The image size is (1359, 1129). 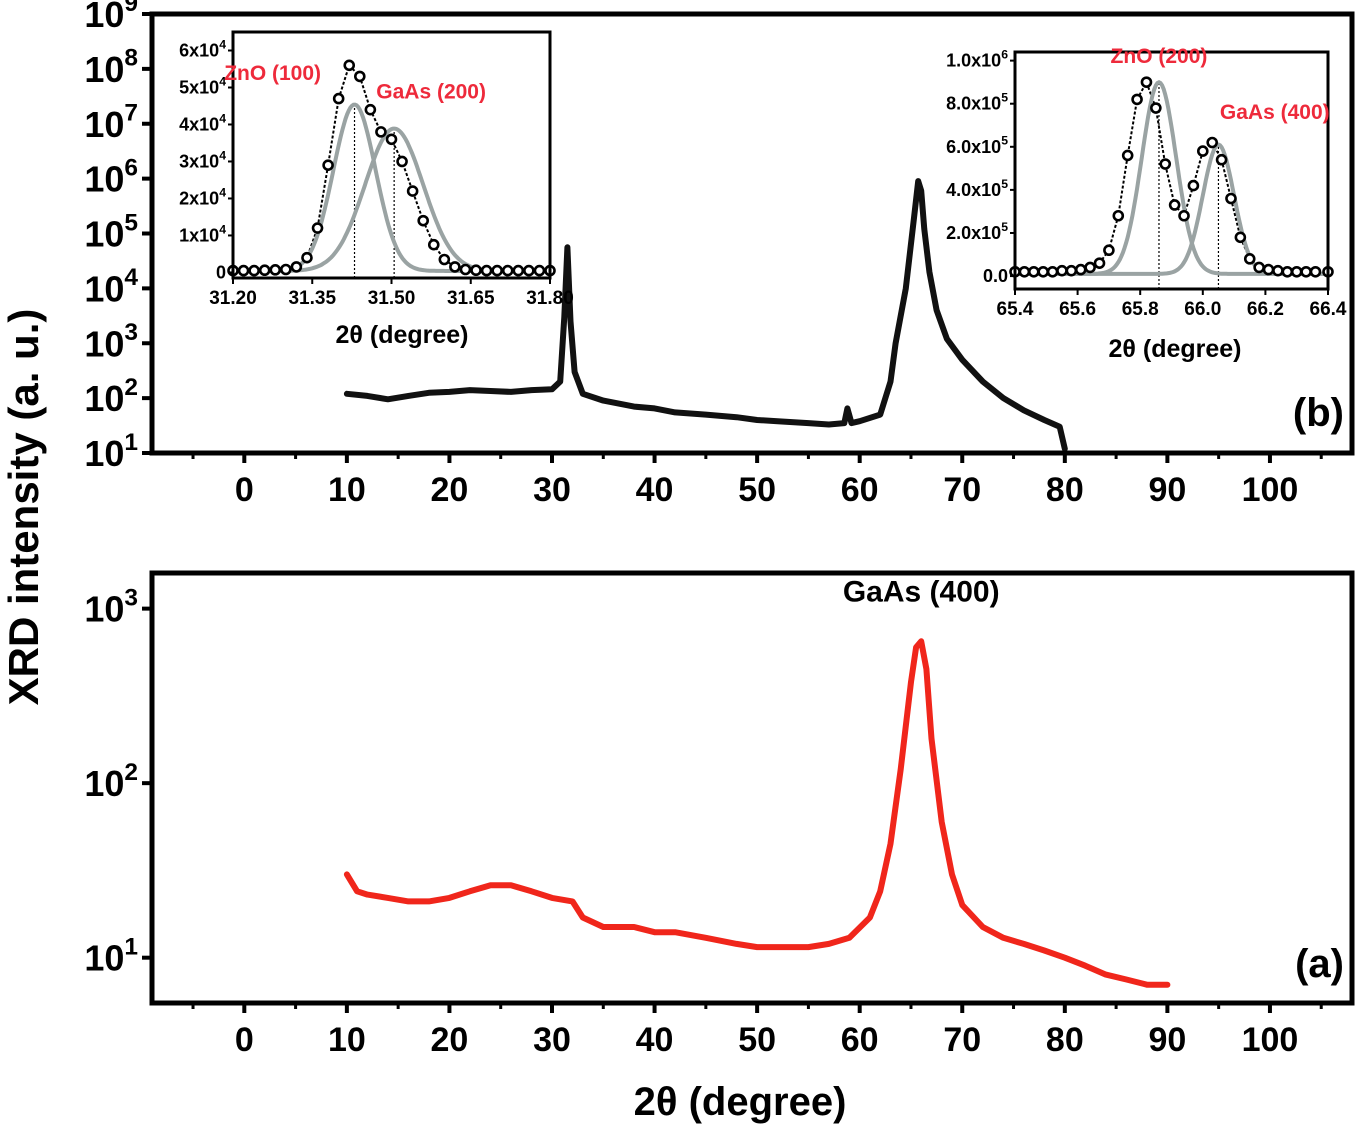 I want to click on inset-right-xtick-label: 65.8, so click(x=1140, y=309).